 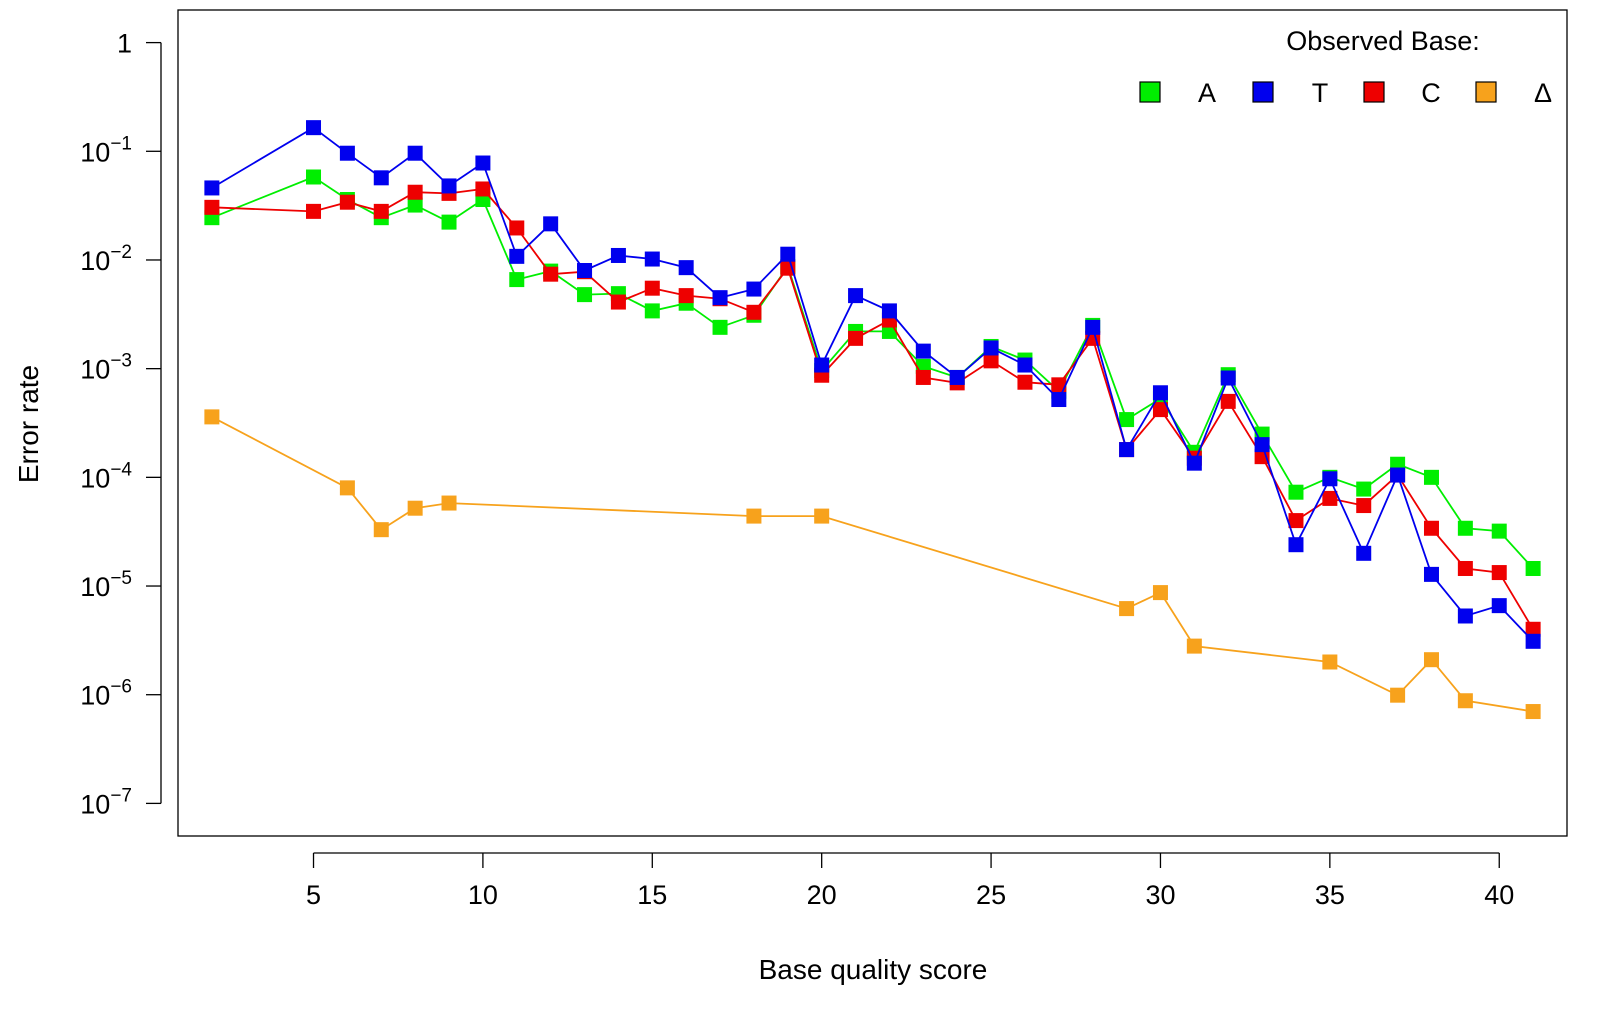 What do you see at coordinates (873, 969) in the screenshot?
I see `x-axis-title: Base quality score` at bounding box center [873, 969].